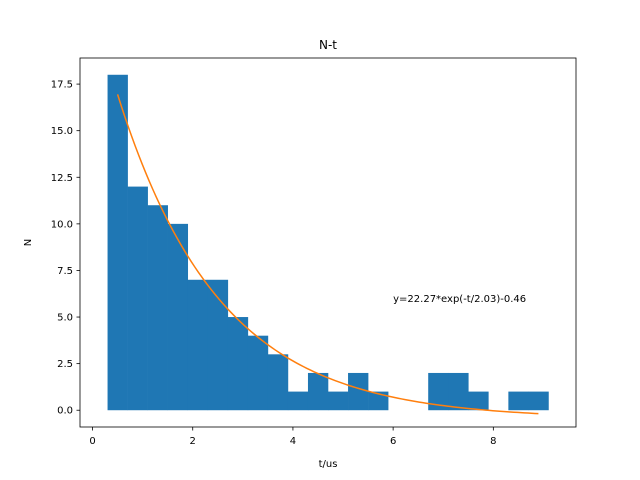 This screenshot has height=480, width=640. I want to click on y-axis-ticks: 0.0 2.5 5.0 7.5 10.0 12.5 15.0 17.5, so click(65, 248).